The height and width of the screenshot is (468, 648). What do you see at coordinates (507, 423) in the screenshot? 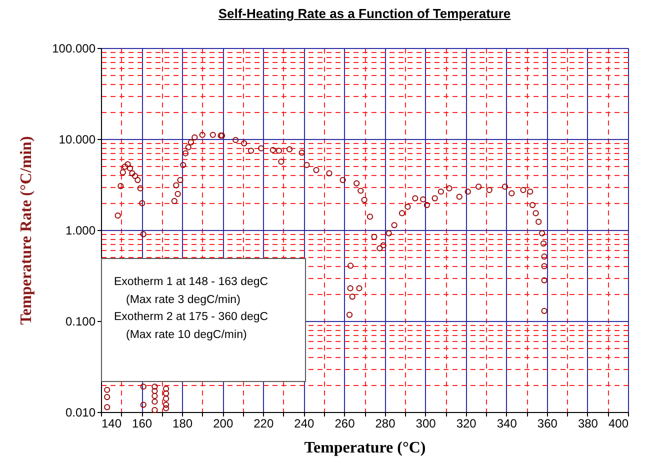
I see `x-tick-label: 340` at bounding box center [507, 423].